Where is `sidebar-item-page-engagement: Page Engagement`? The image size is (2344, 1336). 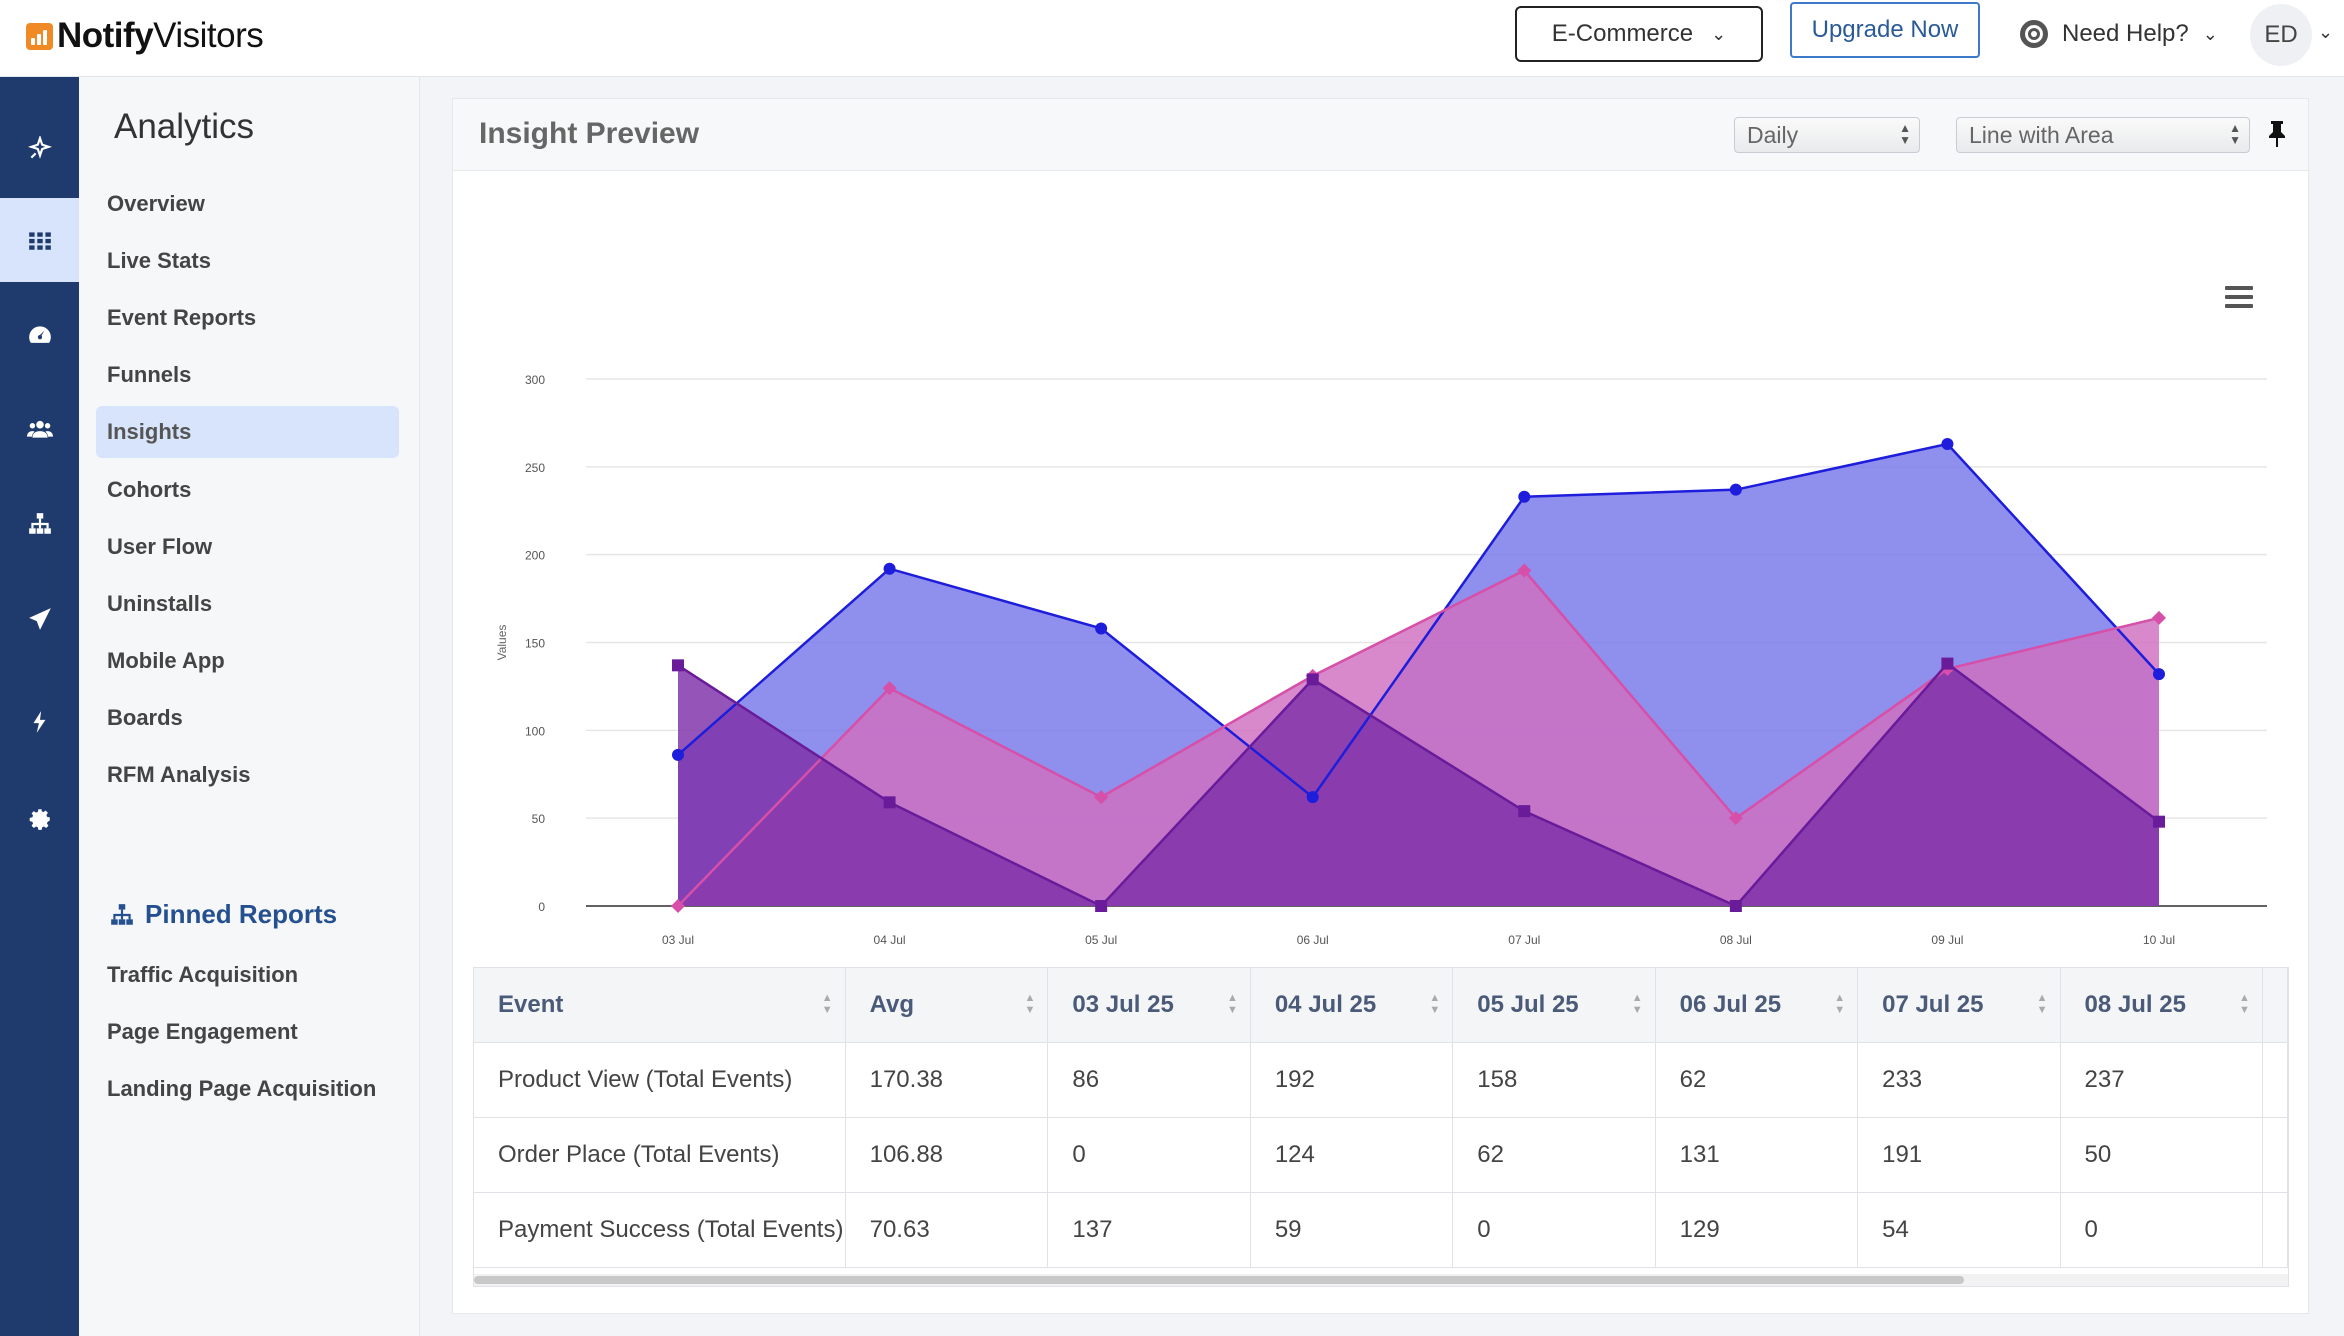 sidebar-item-page-engagement: Page Engagement is located at coordinates (202, 1031).